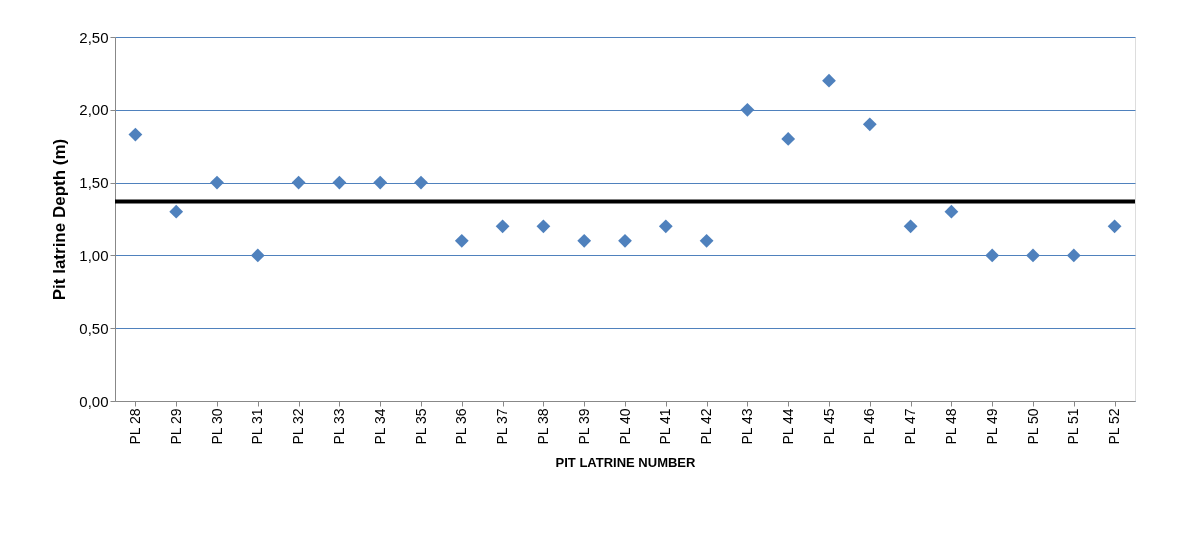 This screenshot has height=533, width=1192. Describe the element at coordinates (828, 426) in the screenshot. I see `x-tick-label: PL 45` at that location.